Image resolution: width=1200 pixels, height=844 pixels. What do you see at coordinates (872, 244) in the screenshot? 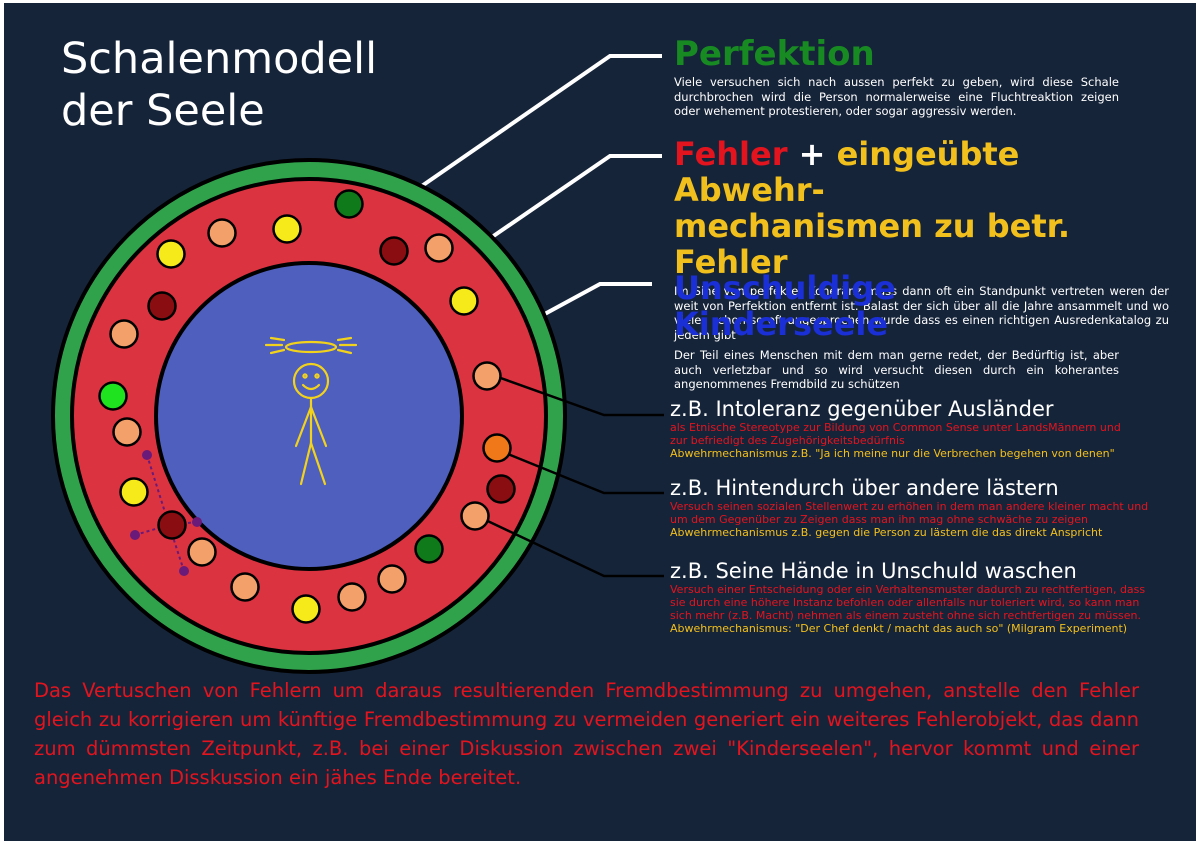
I see `heading-fehler-line2: mechanismen zu betr. Fehler` at bounding box center [872, 244].